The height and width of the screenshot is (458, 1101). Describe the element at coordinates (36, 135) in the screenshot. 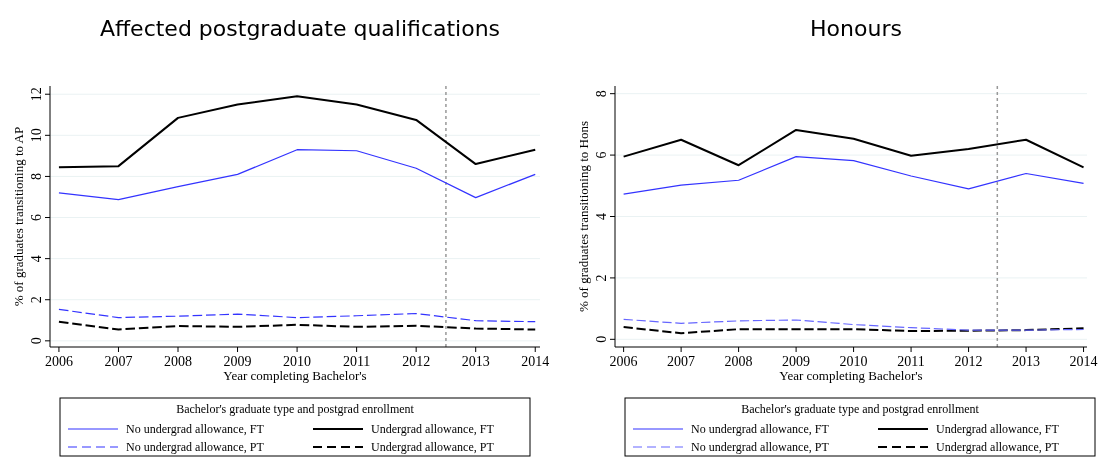

I see `y-tick-label: 10` at that location.